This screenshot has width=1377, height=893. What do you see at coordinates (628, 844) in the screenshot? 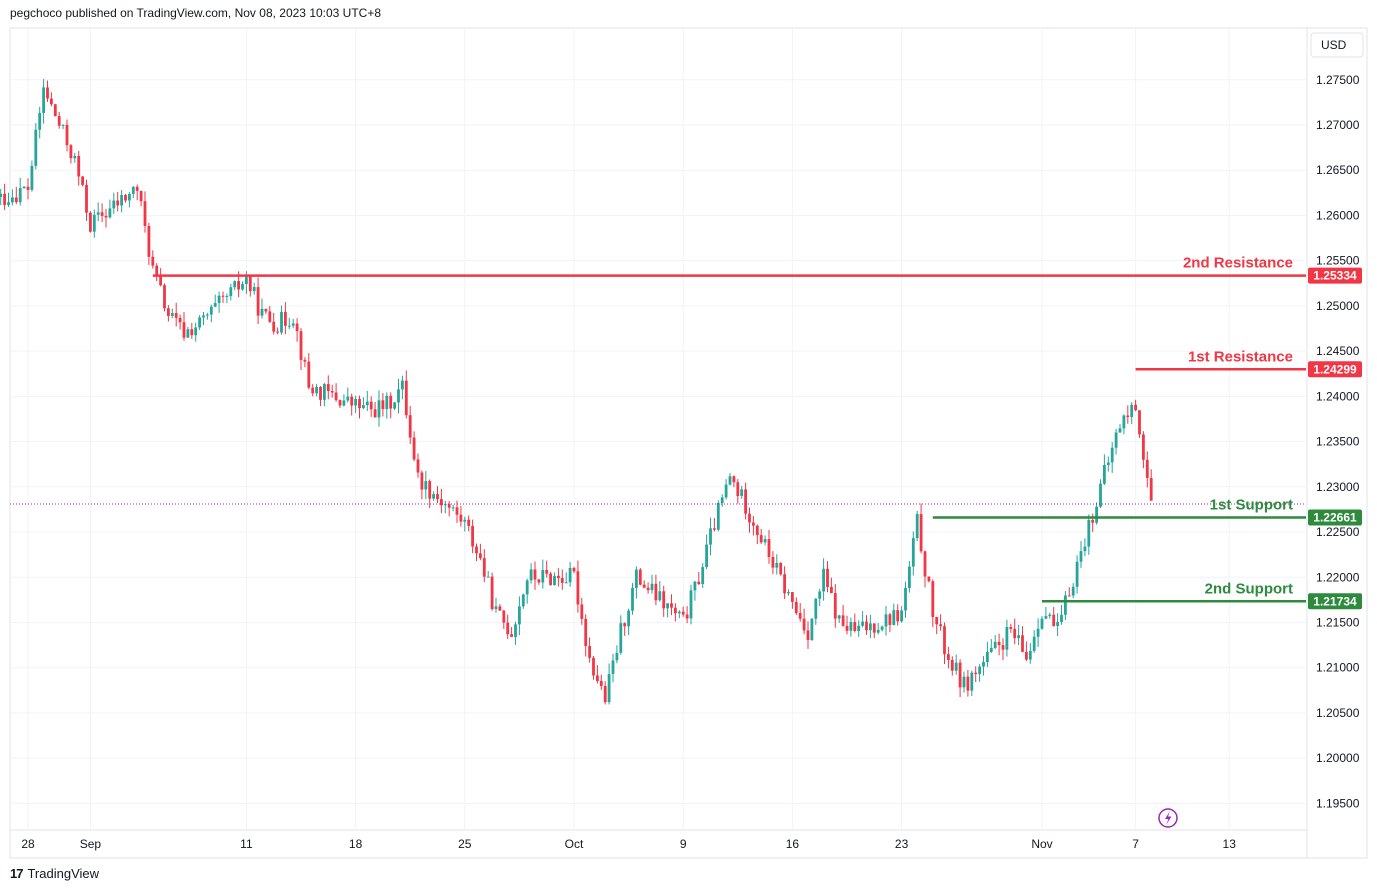
I see `time-axis: 28 Sep 11 18 25 Oct 9 16 23 Nov 7 13` at bounding box center [628, 844].